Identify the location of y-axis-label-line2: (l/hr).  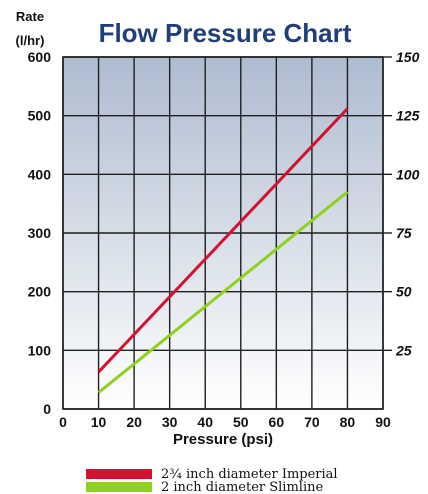
(30, 40).